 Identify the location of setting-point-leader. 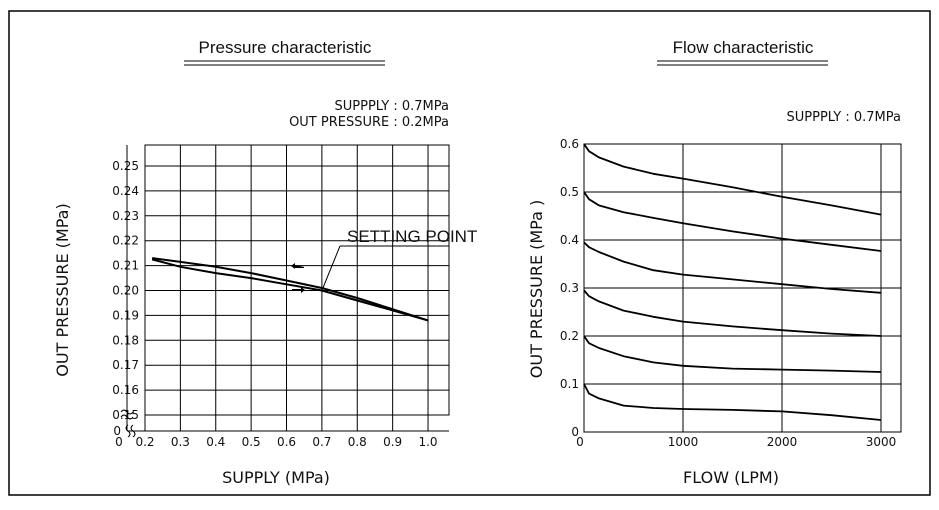
(331, 268).